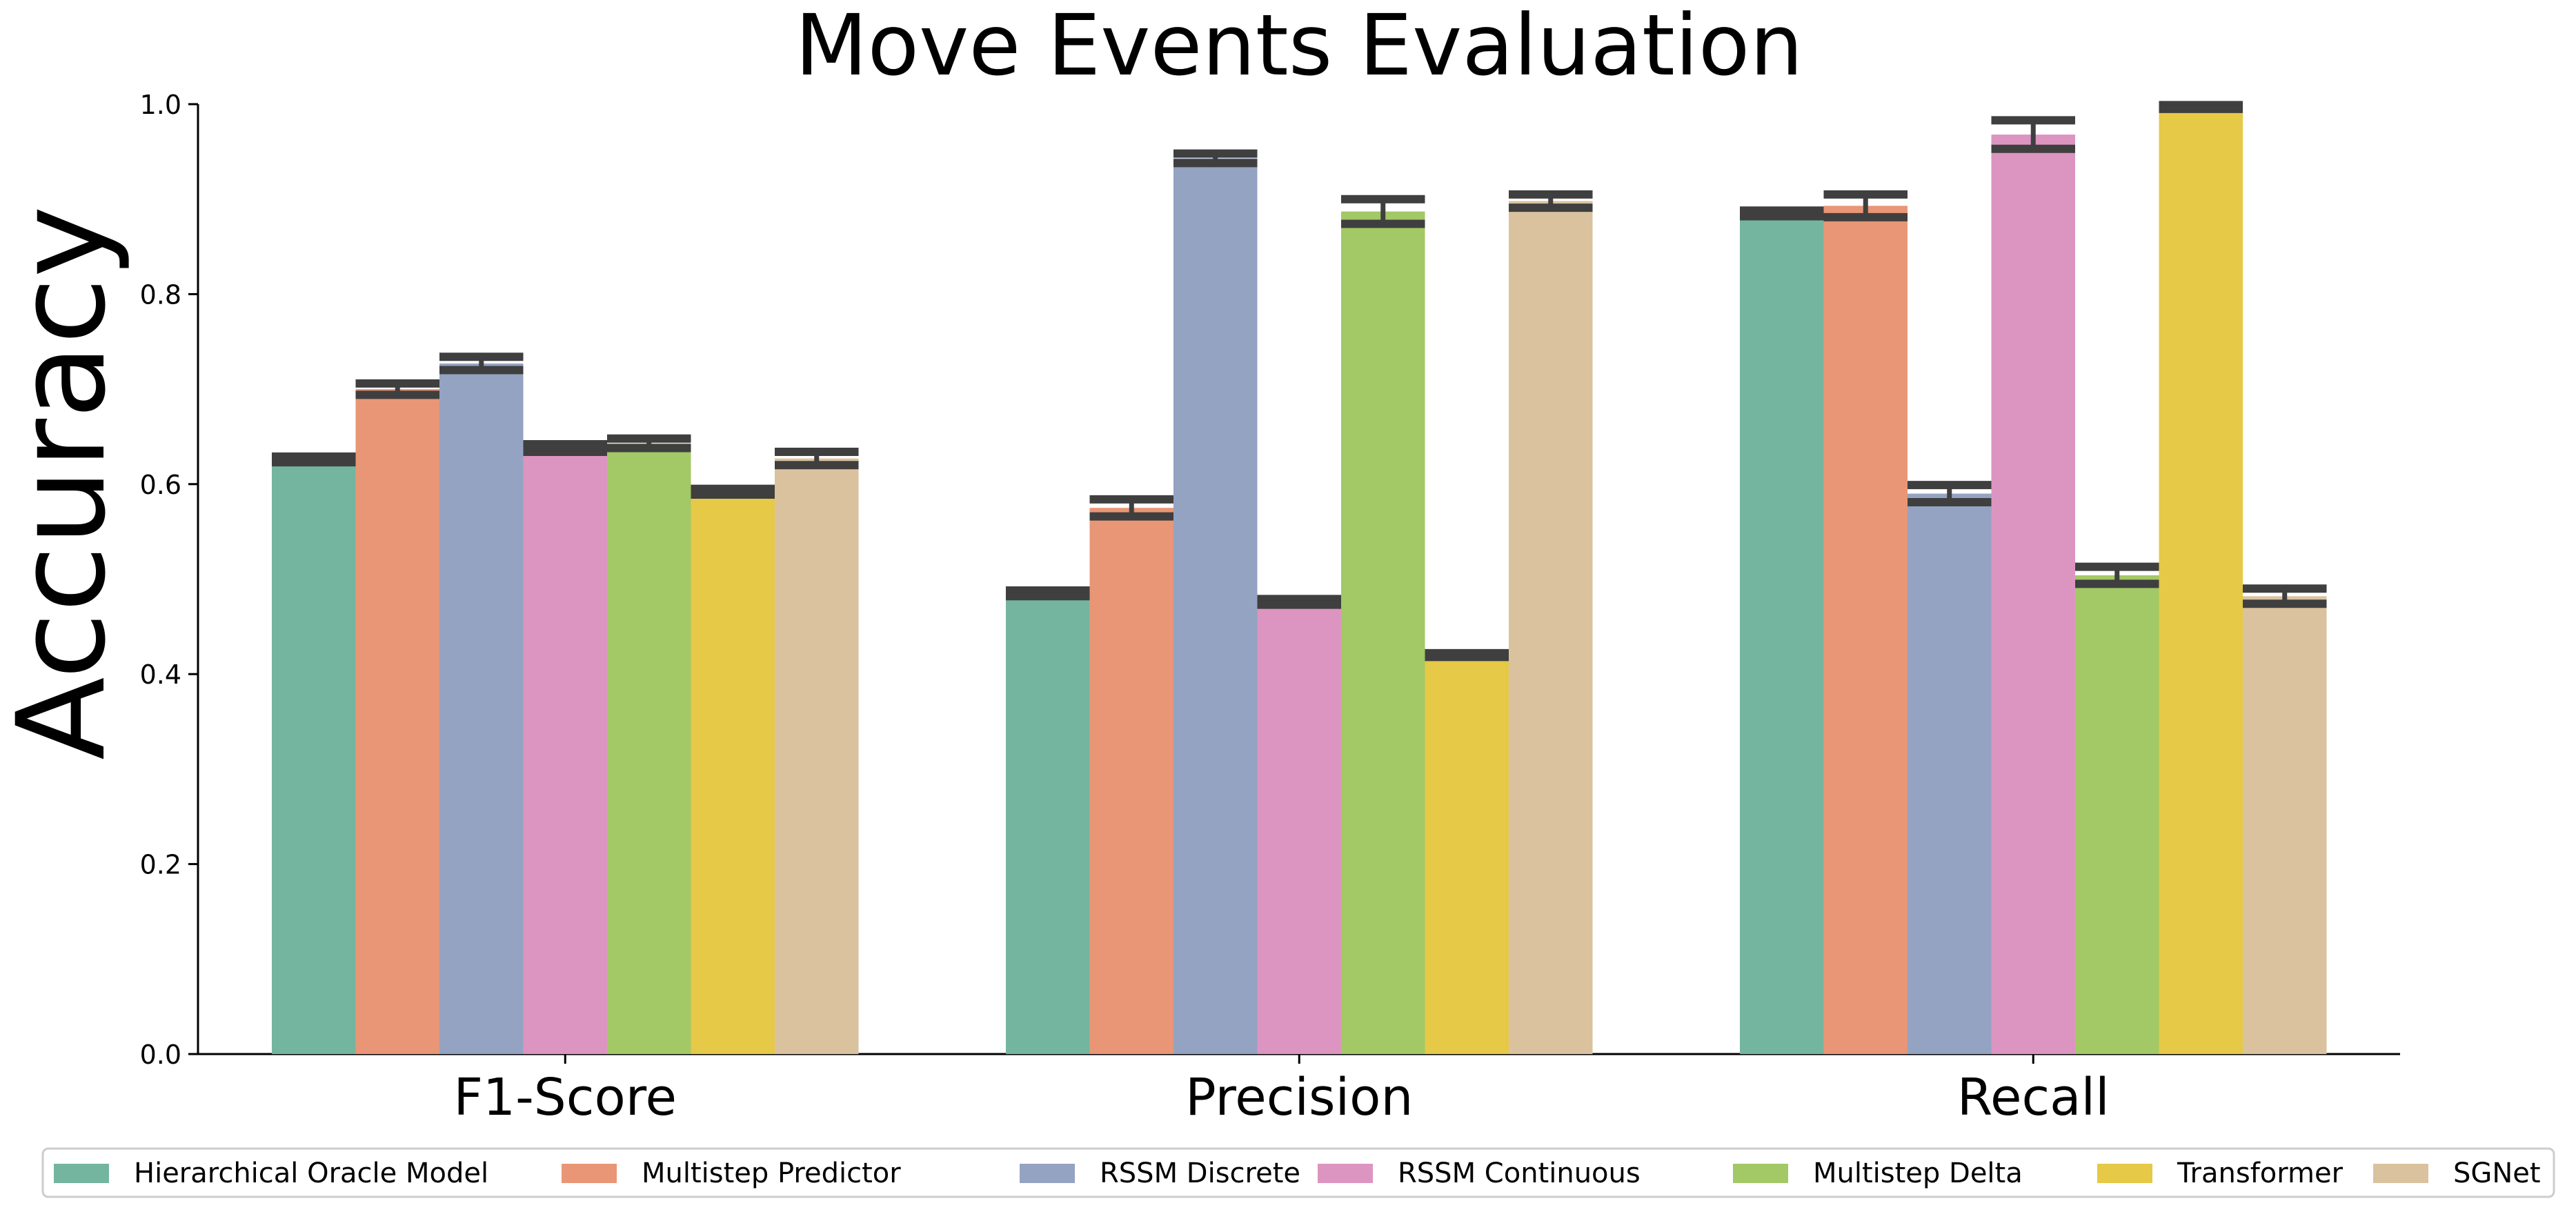 This screenshot has height=1221, width=2576. Describe the element at coordinates (1299, 48) in the screenshot. I see `chart-title: Move Events Evaluation` at that location.